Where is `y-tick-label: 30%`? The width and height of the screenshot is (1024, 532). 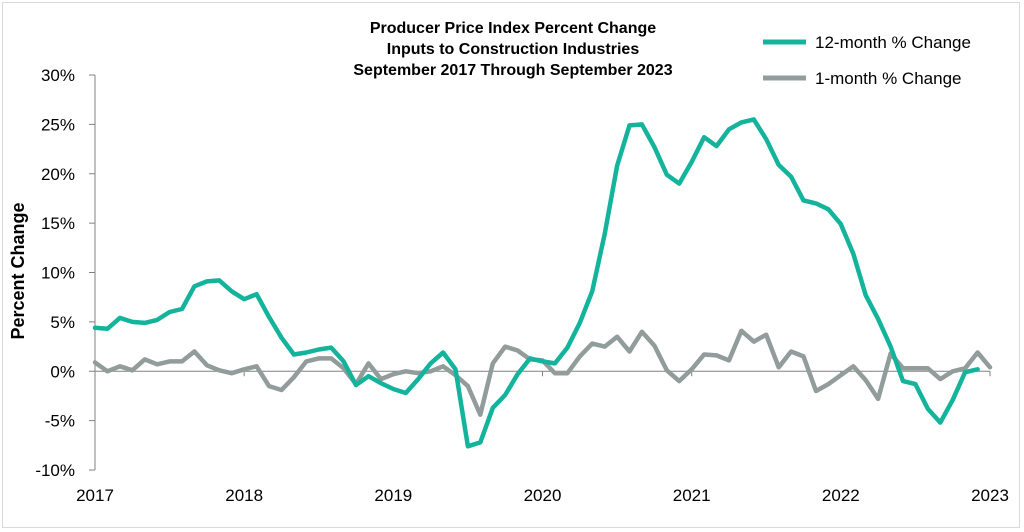
y-tick-label: 30% is located at coordinates (58, 75).